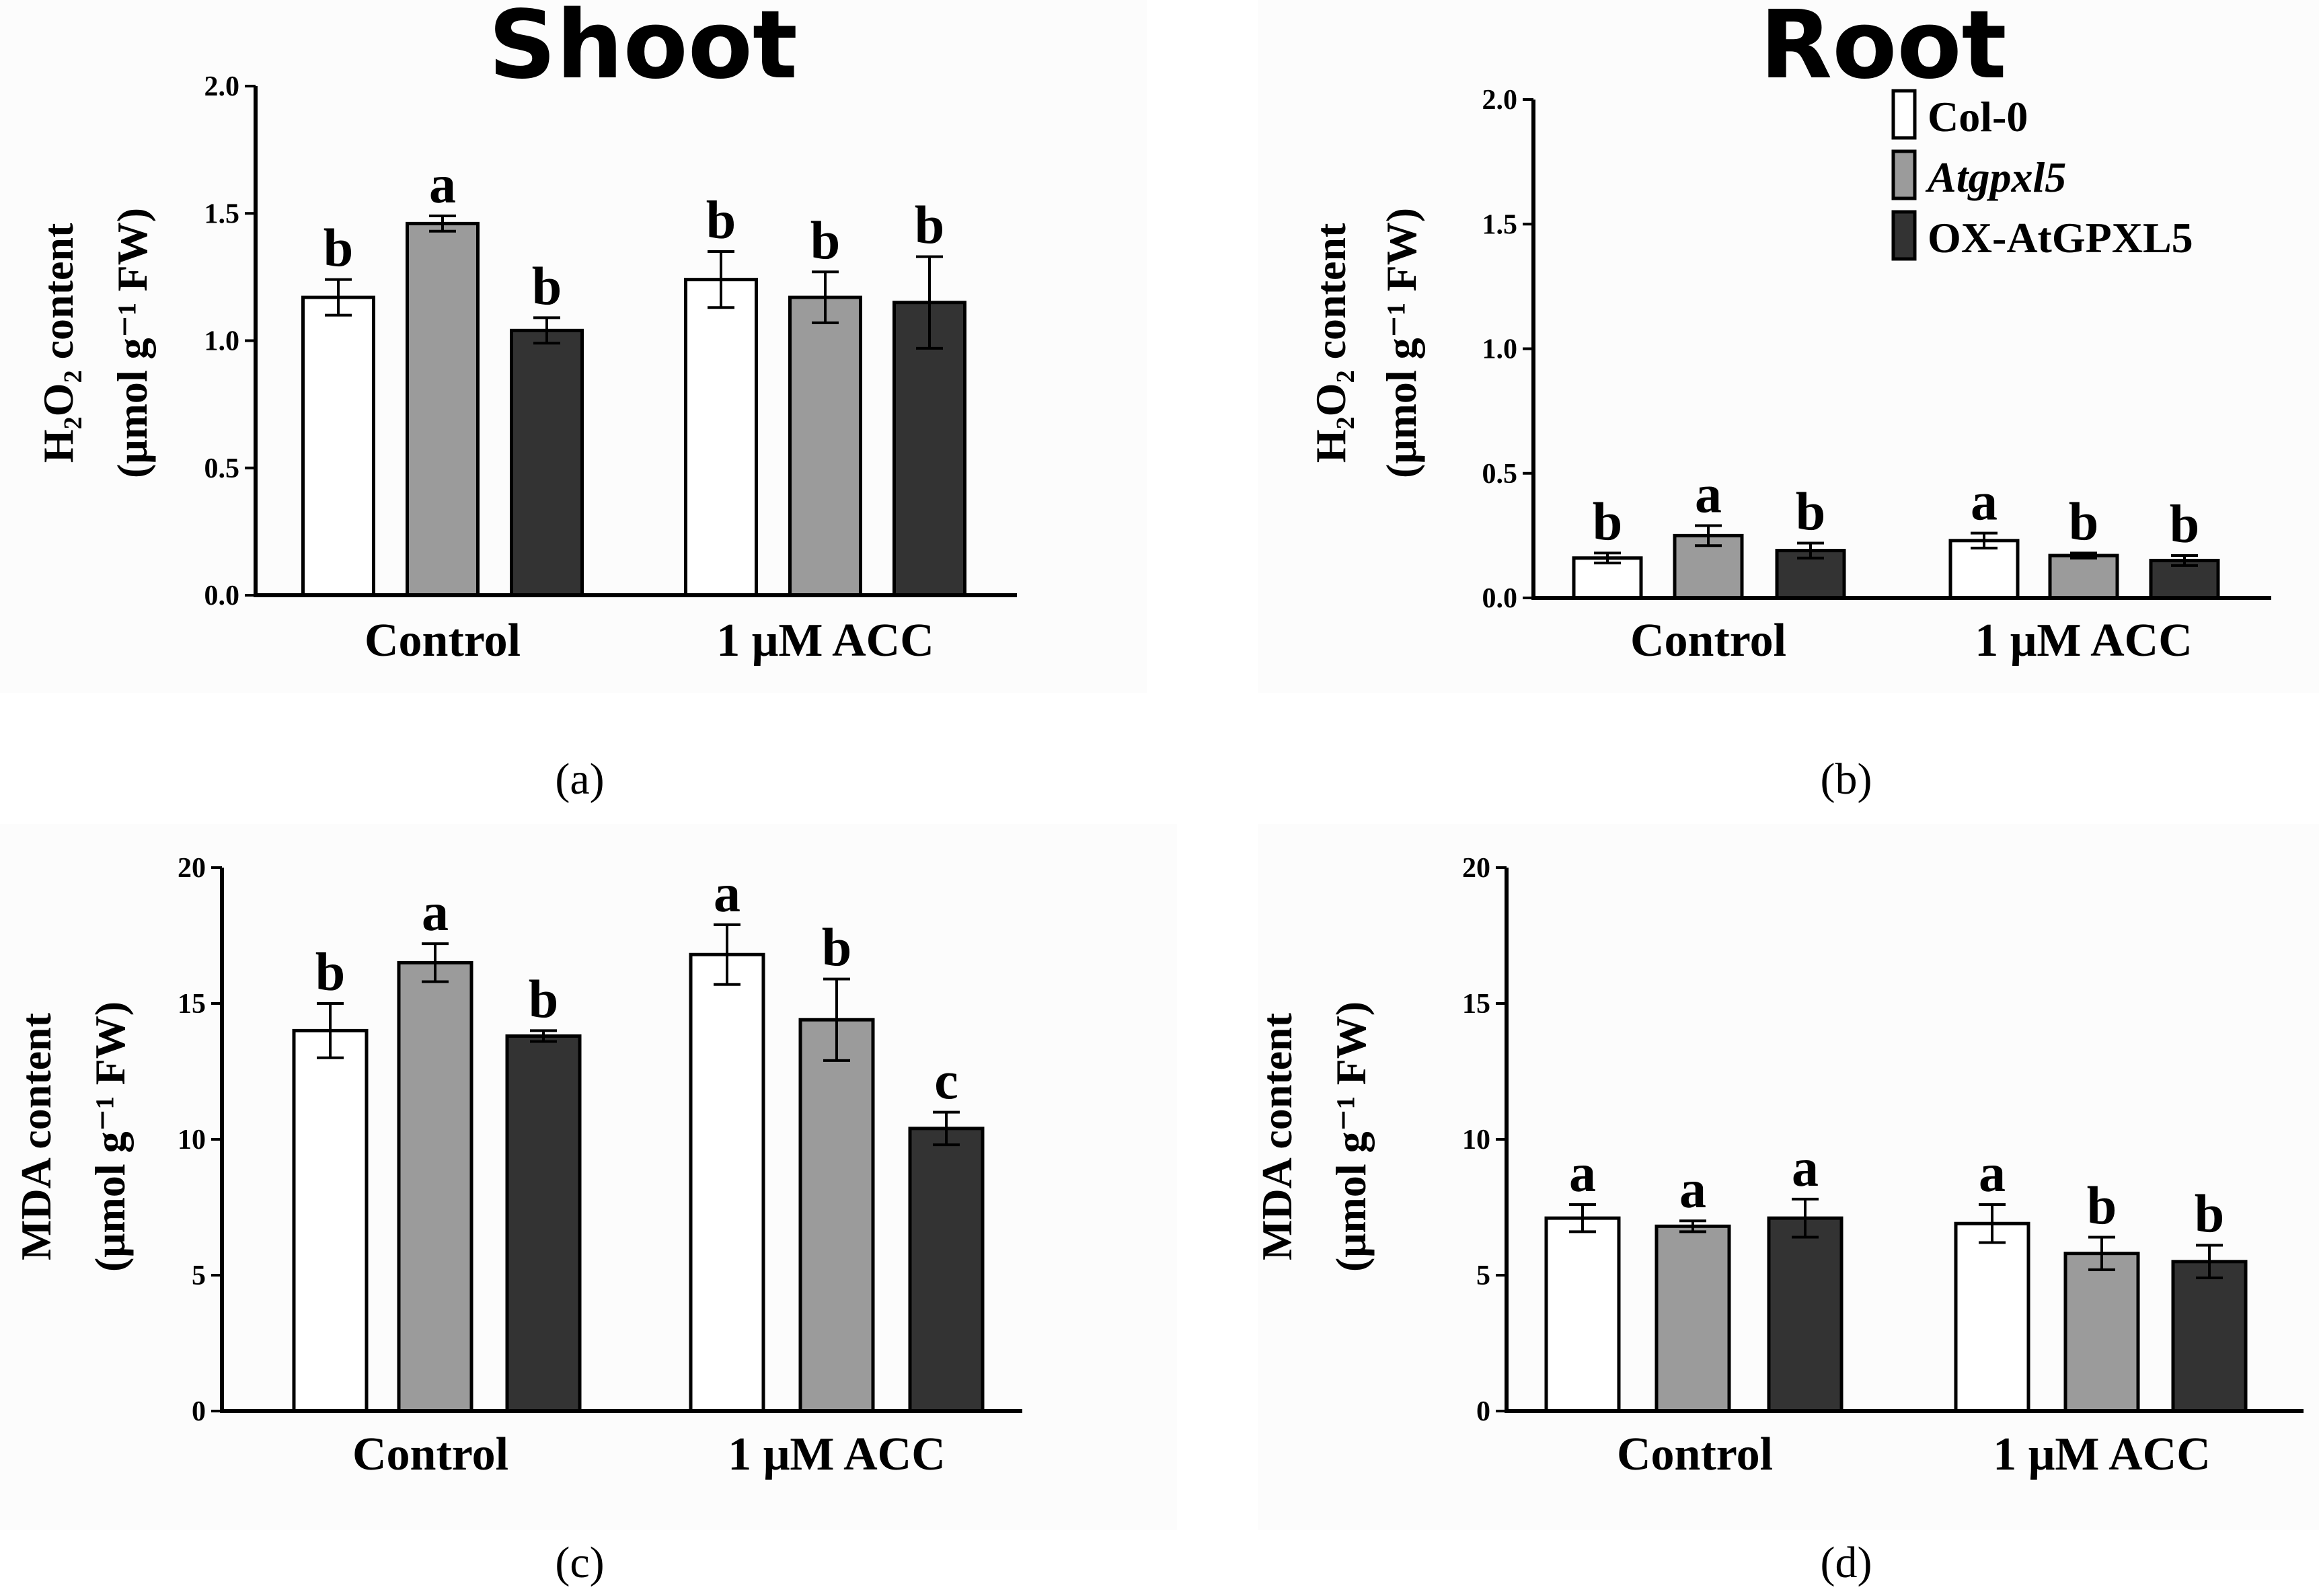 Image resolution: width=2319 pixels, height=1596 pixels. Describe the element at coordinates (1846, 1562) in the screenshot. I see `panel-caption: (d)` at that location.